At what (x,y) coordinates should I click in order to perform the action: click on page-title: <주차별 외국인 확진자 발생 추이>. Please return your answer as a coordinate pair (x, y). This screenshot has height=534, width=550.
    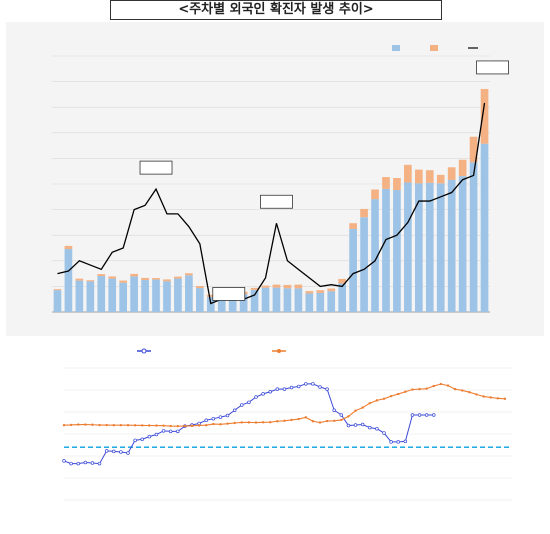
    Looking at the image, I should click on (276, 10).